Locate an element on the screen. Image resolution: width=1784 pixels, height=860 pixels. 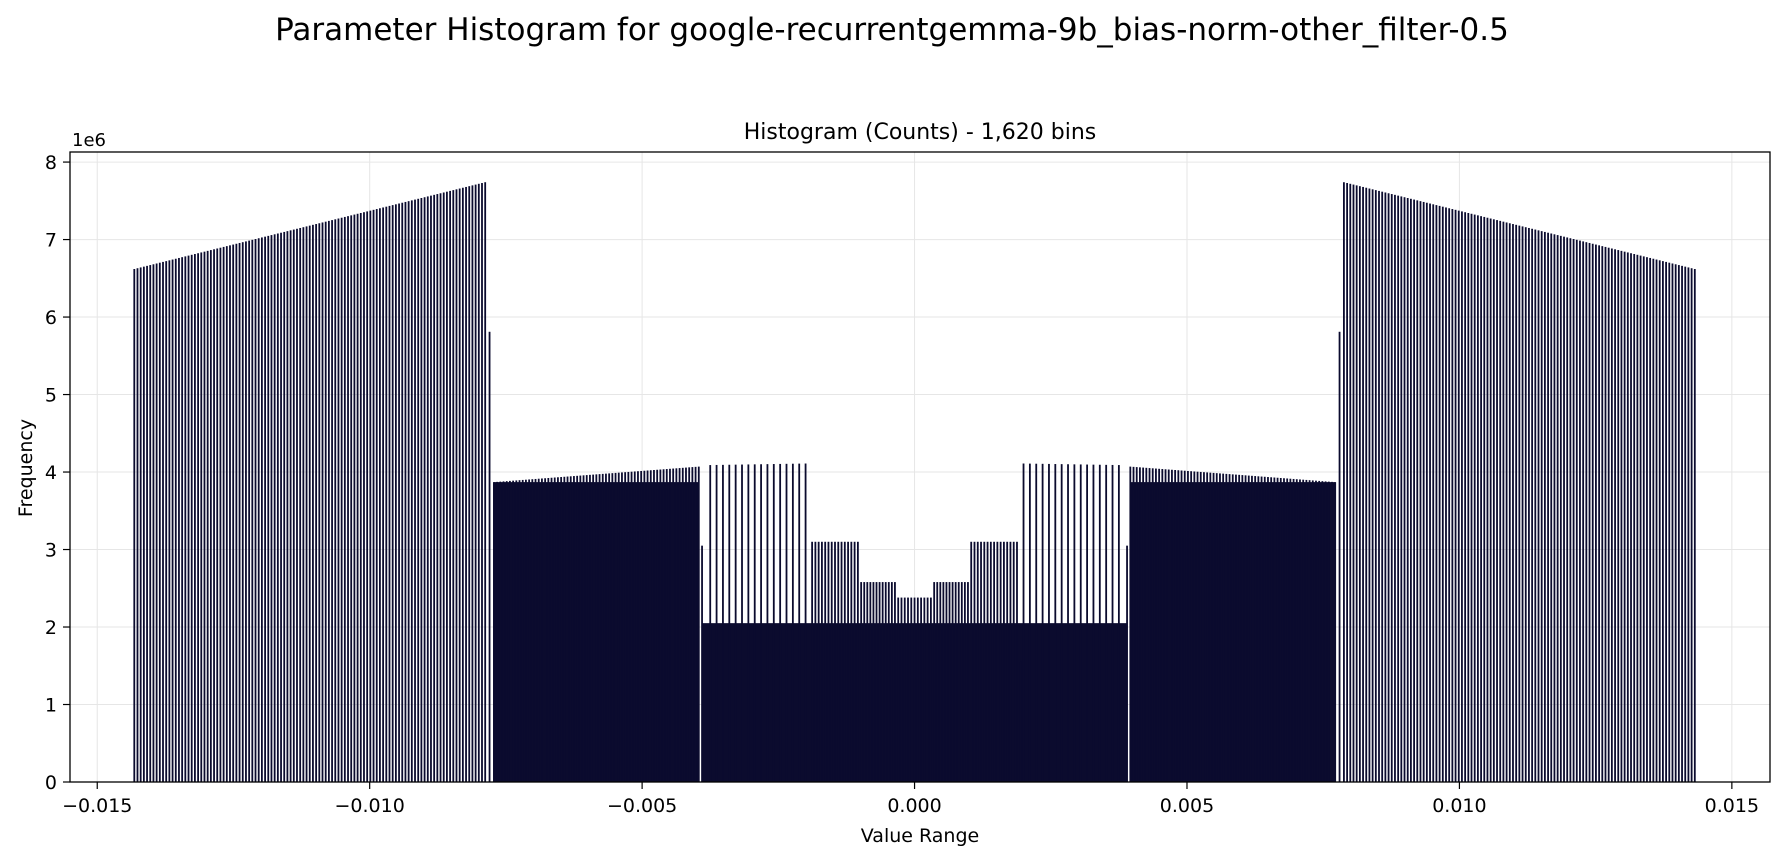
x-tick-label: 0.010 is located at coordinates (1459, 806).